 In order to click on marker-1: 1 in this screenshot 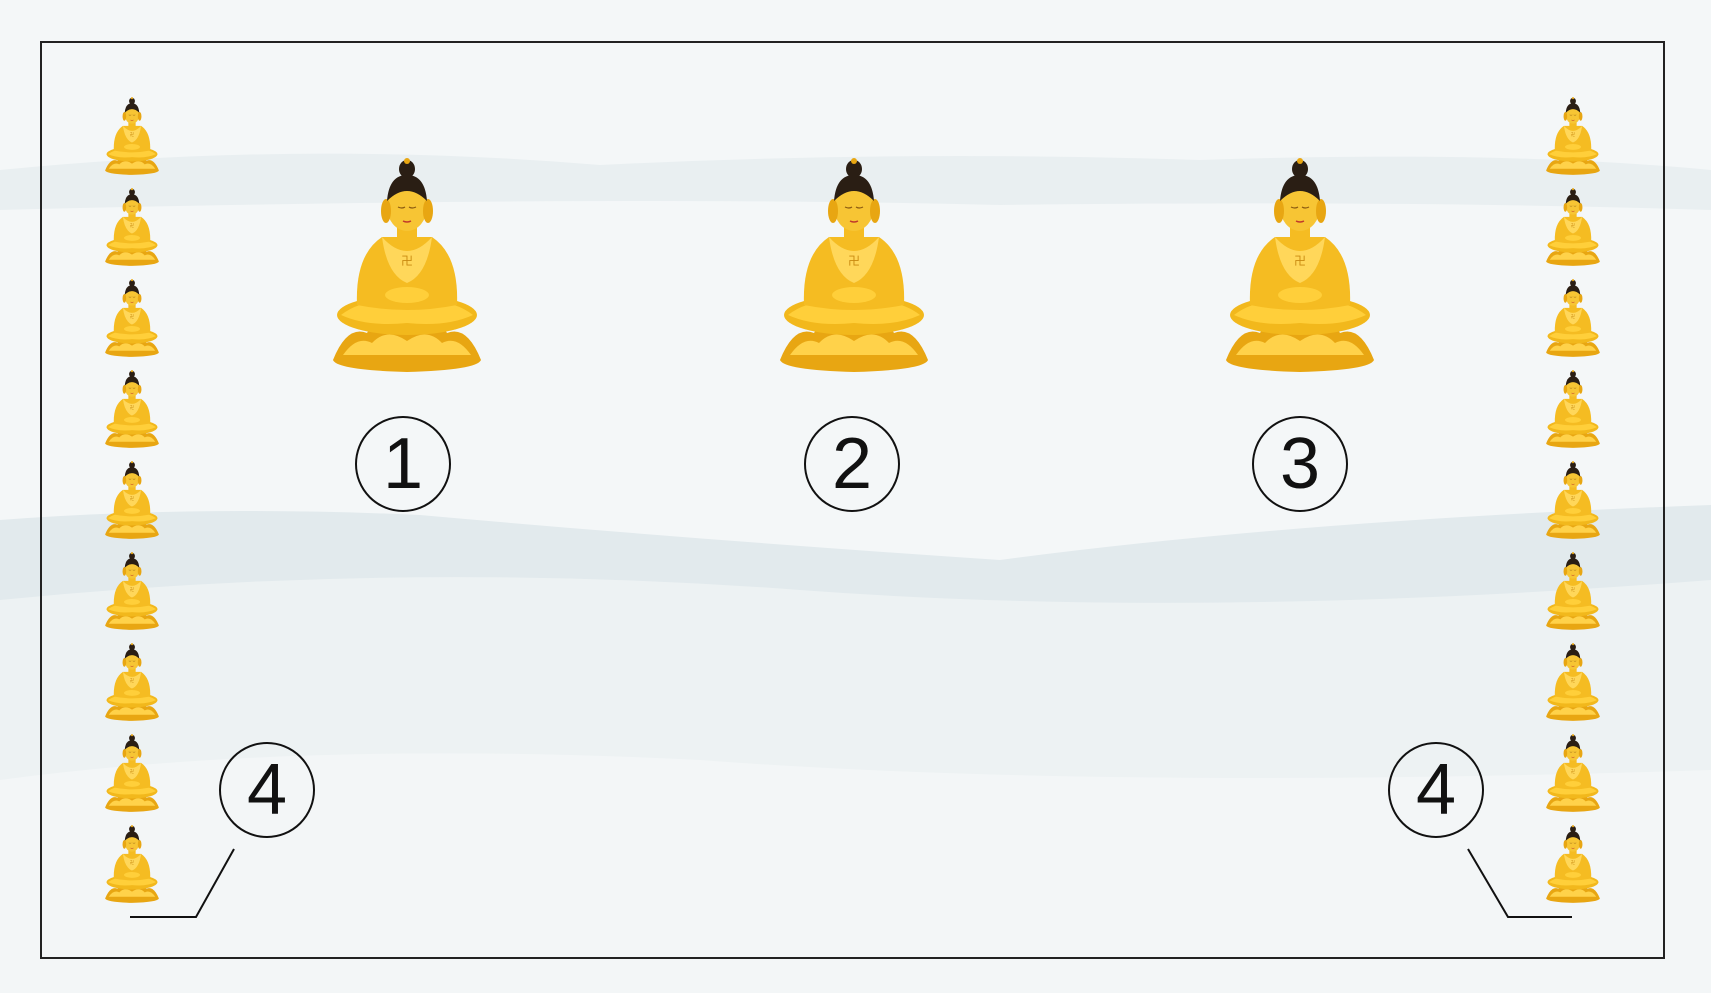, I will do `click(403, 464)`.